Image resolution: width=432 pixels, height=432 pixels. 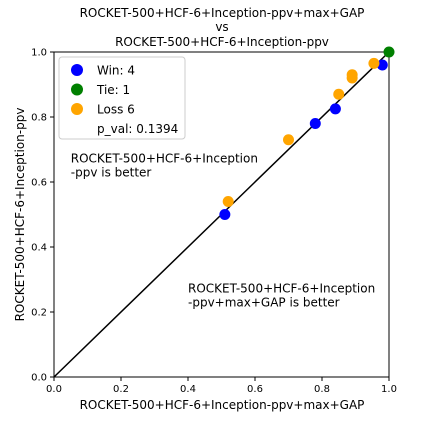 I want to click on x-tick-label: 0.4, so click(x=188, y=389).